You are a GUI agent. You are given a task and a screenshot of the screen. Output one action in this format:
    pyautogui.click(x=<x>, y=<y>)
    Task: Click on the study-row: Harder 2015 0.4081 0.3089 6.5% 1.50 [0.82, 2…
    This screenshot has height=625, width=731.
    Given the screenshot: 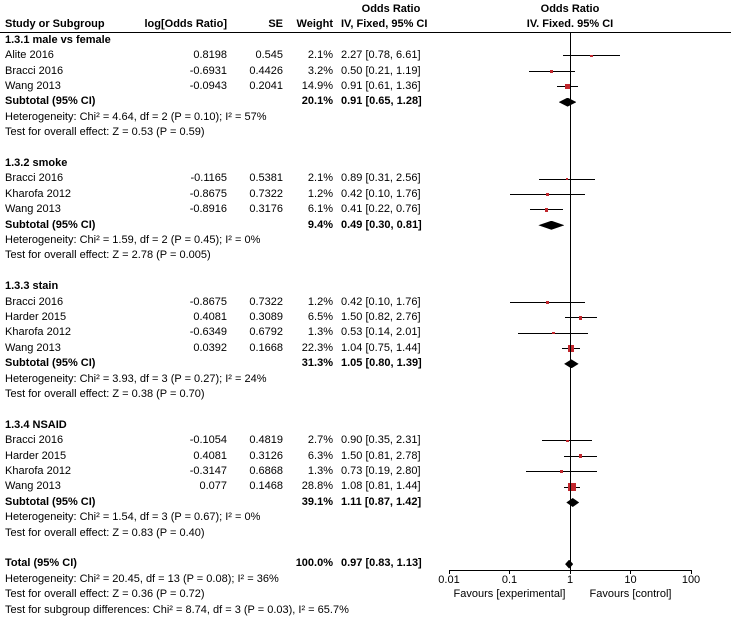 What is the action you would take?
    pyautogui.click(x=365, y=317)
    